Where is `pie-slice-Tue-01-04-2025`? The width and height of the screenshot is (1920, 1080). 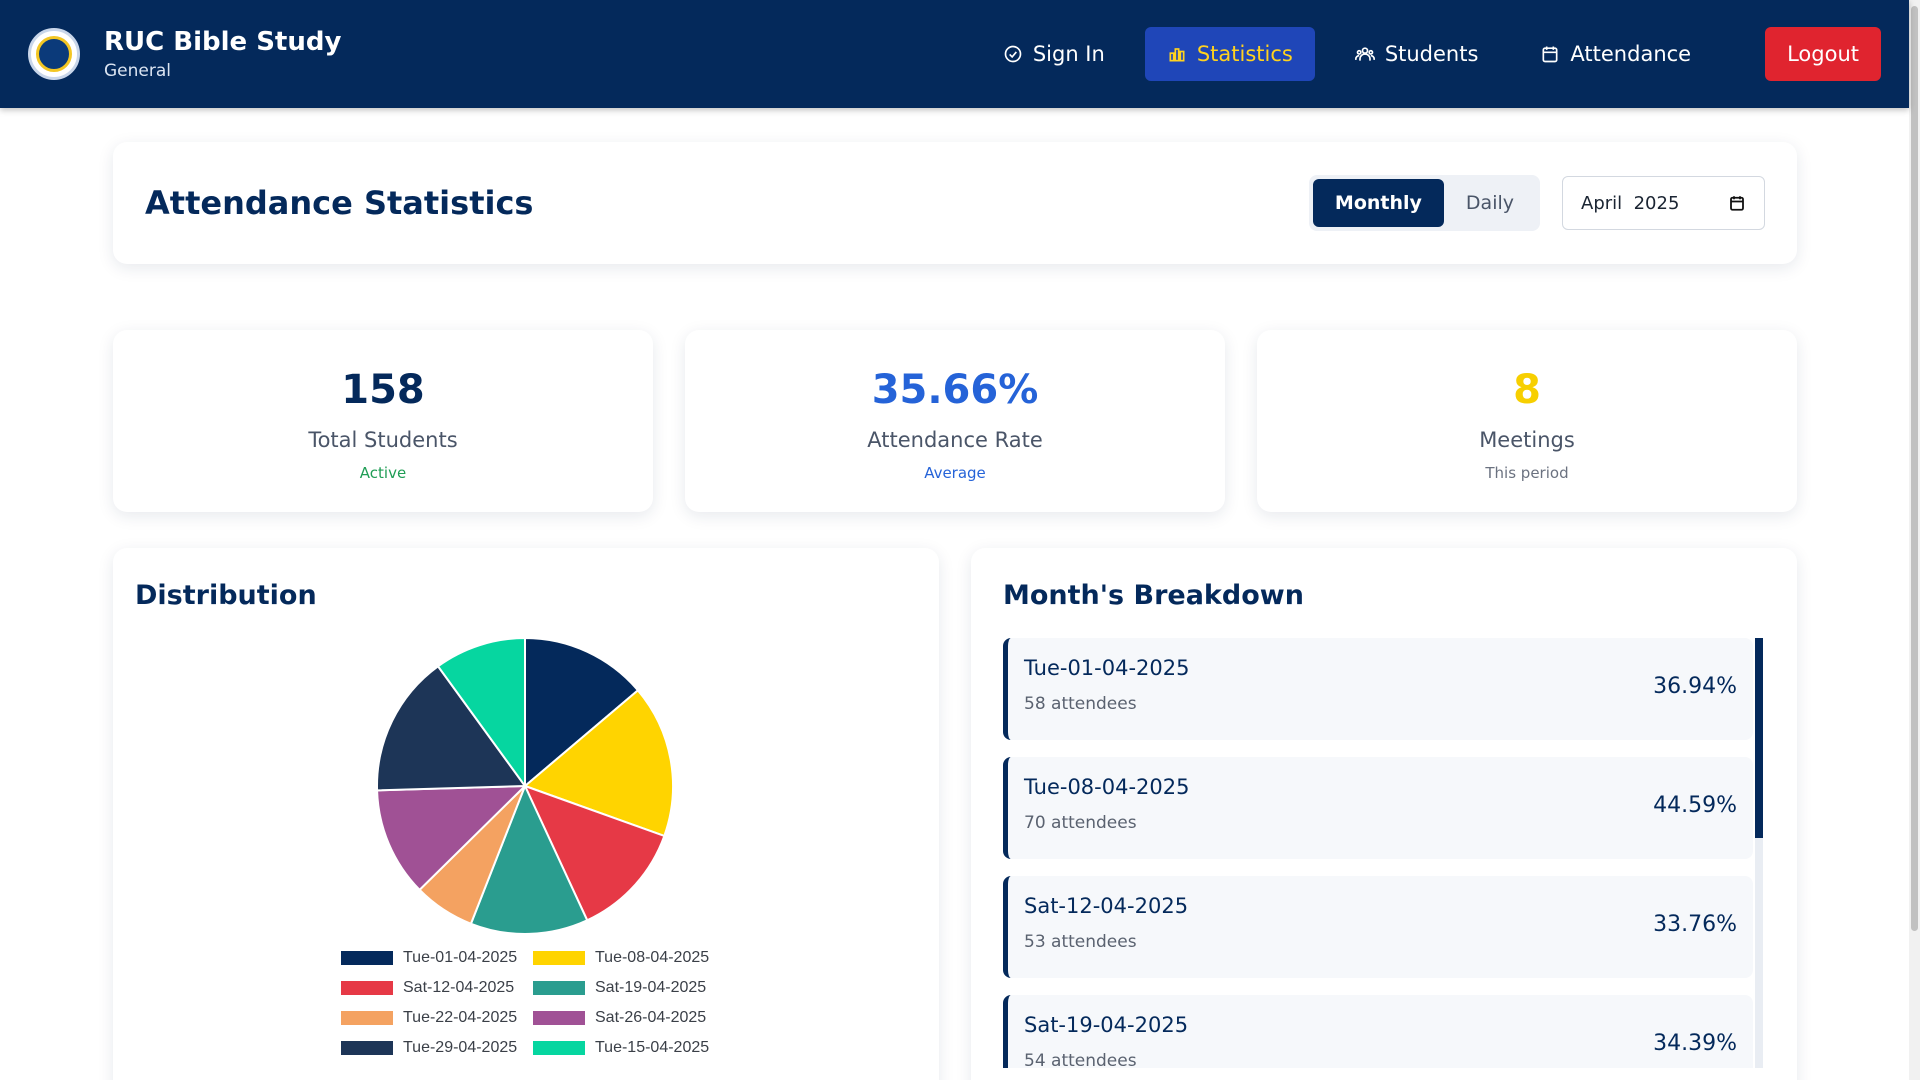 pie-slice-Tue-01-04-2025 is located at coordinates (582, 712).